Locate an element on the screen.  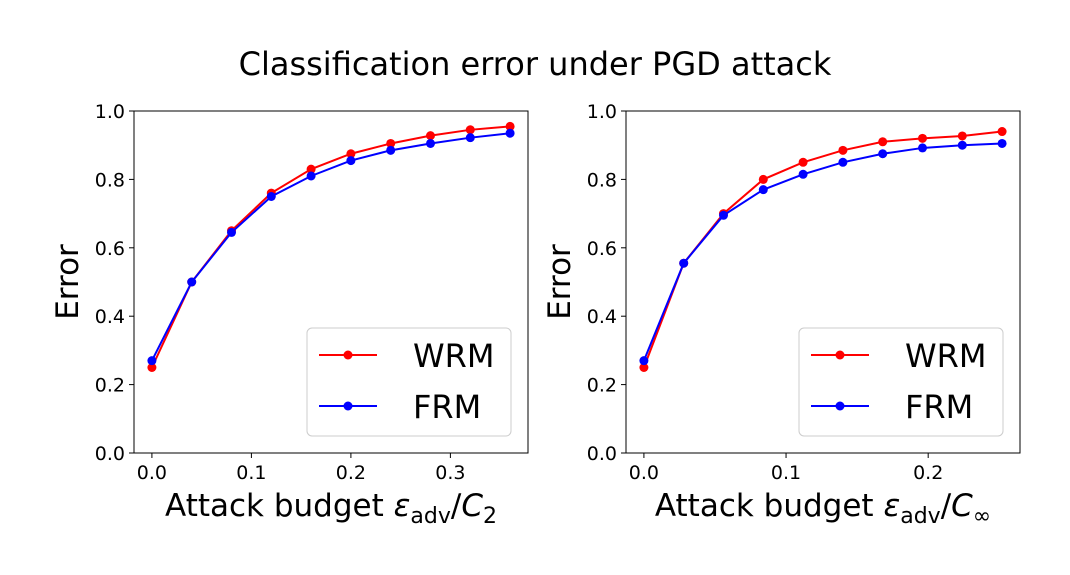
x-axis-label: Attack budget εadv/C2 is located at coordinates (331, 508).